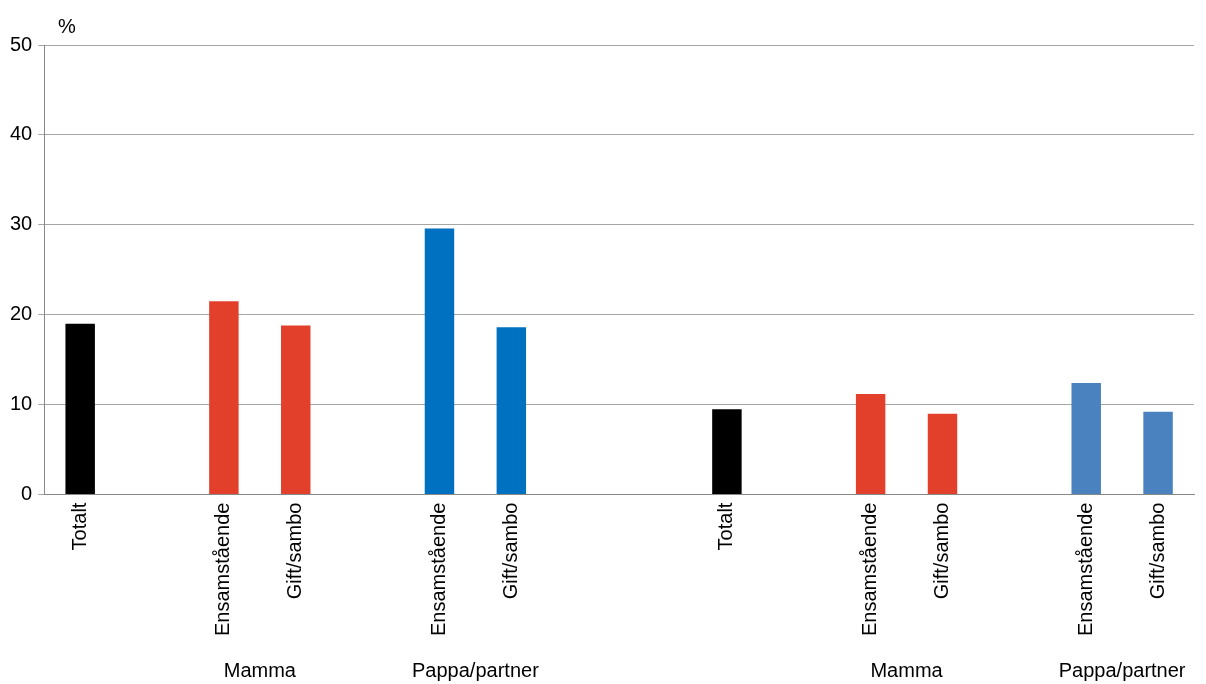 This screenshot has height=684, width=1206. I want to click on y-tick-label: 0, so click(27, 493).